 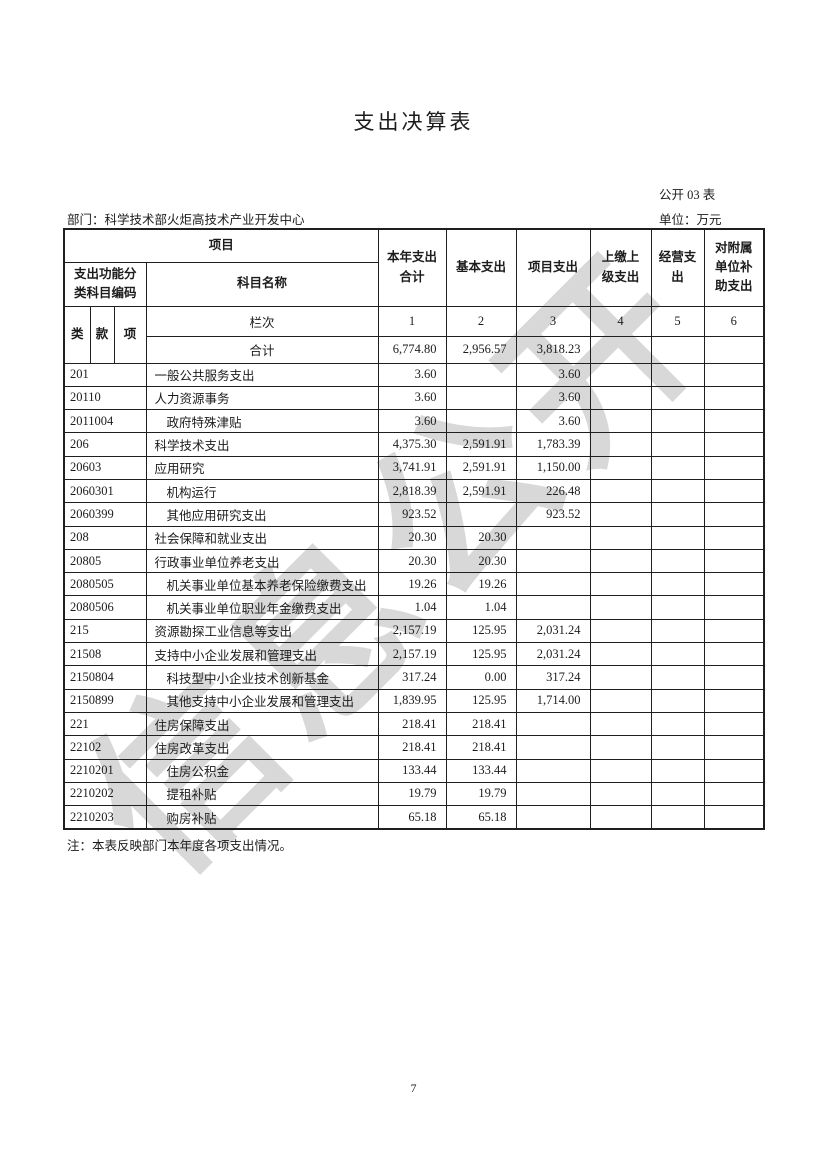 I want to click on code-cell: 21508, so click(x=105, y=654).